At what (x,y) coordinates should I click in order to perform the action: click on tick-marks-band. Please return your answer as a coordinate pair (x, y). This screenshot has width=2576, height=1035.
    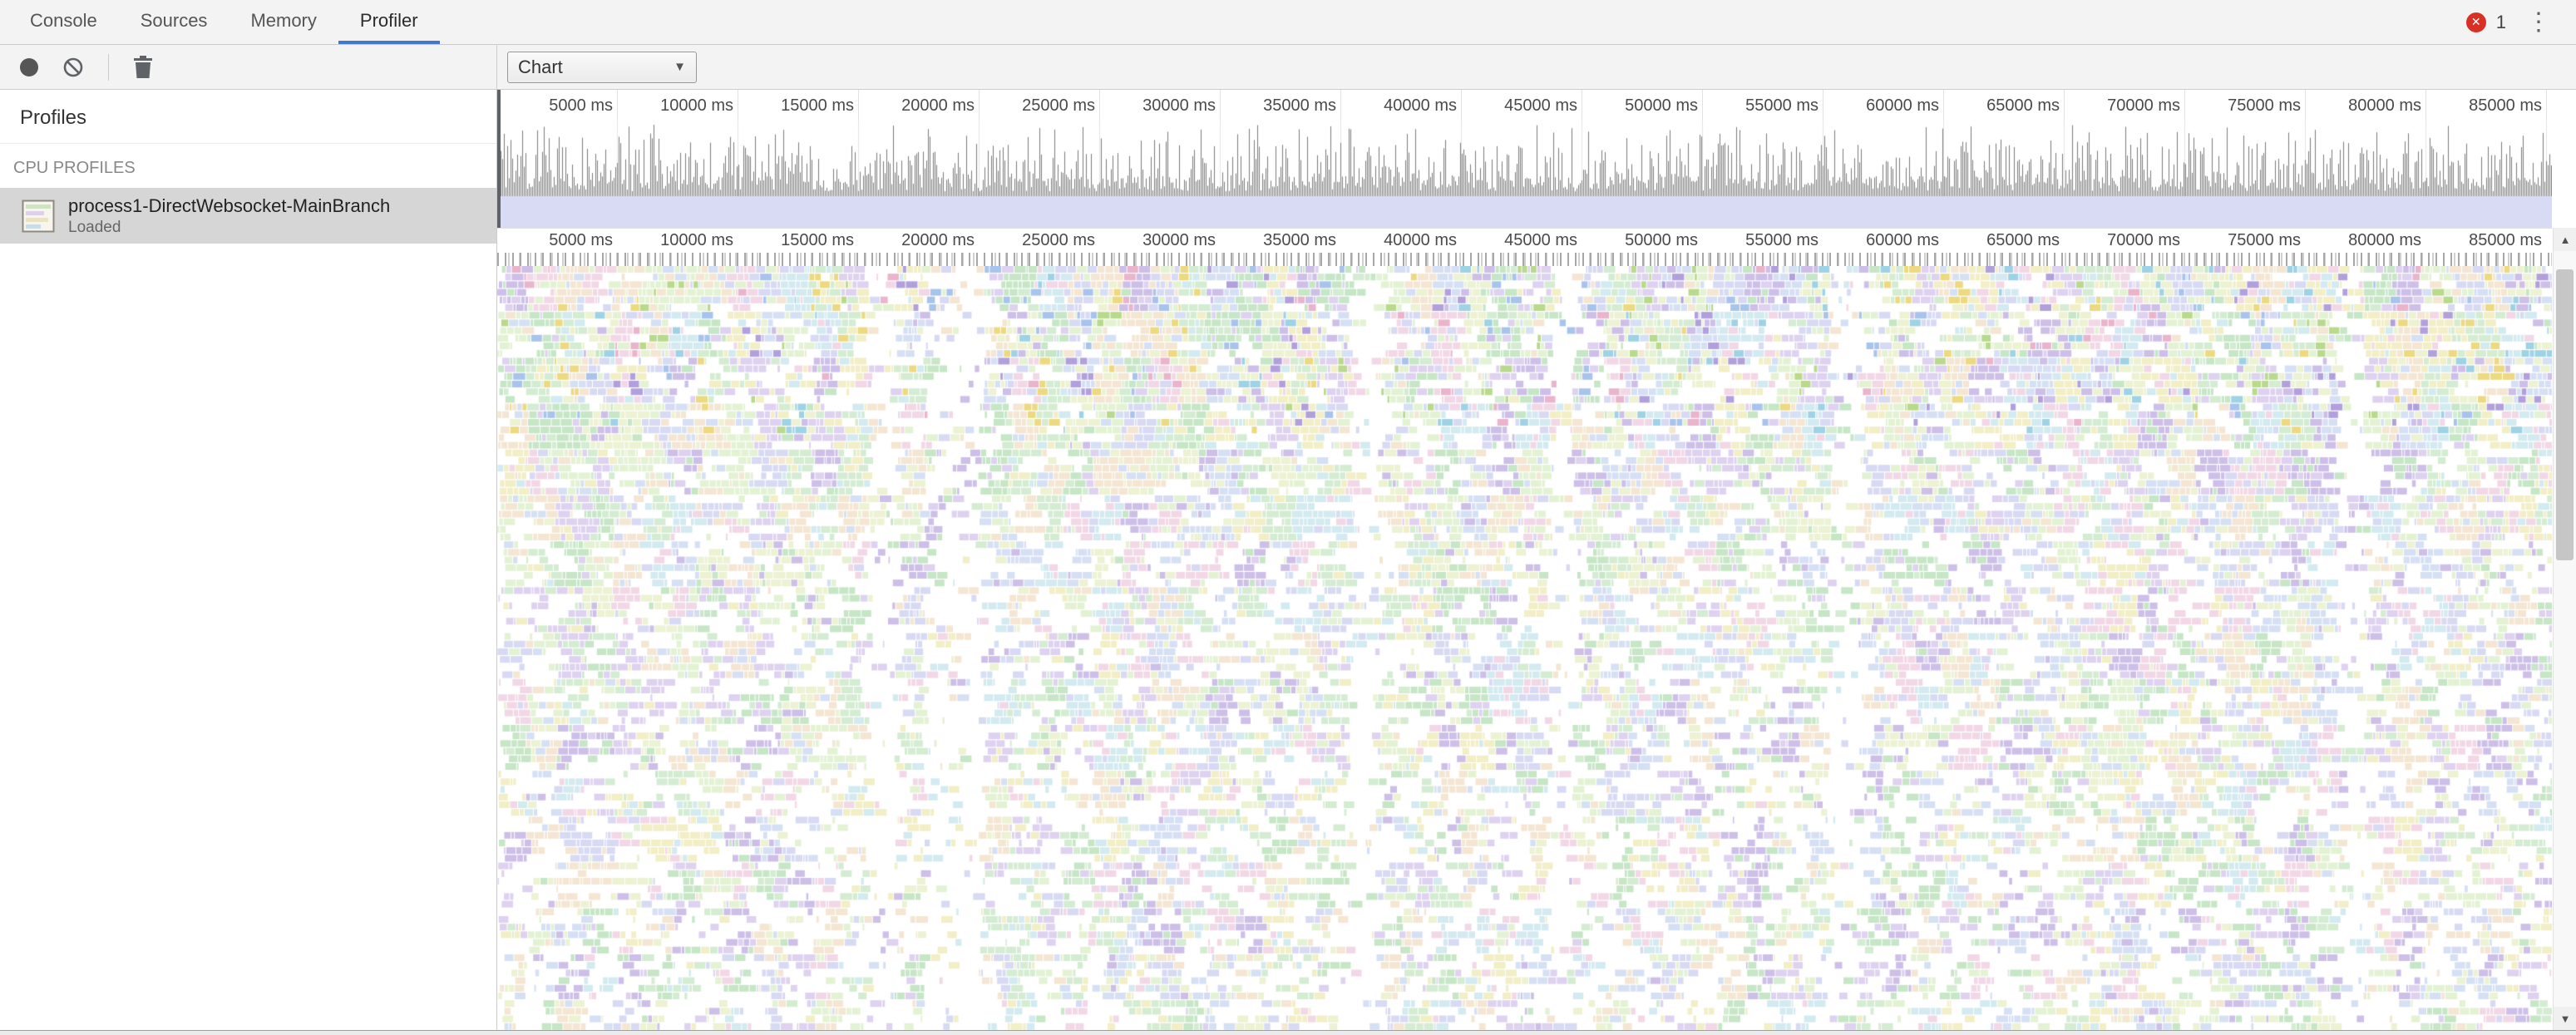
    Looking at the image, I should click on (1524, 259).